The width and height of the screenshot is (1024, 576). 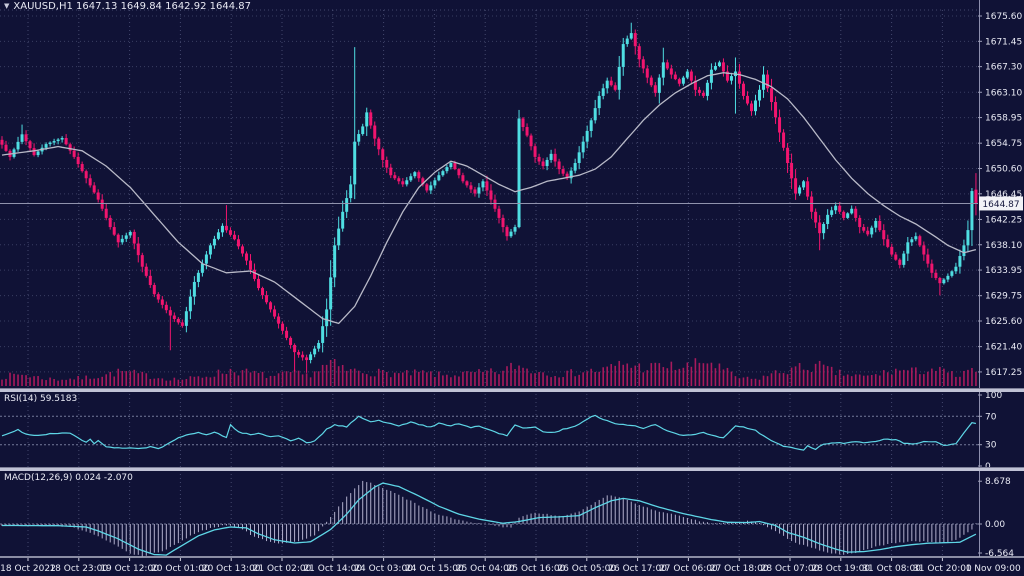 I want to click on svg-text: 28 Oct 19:00, so click(x=840, y=569).